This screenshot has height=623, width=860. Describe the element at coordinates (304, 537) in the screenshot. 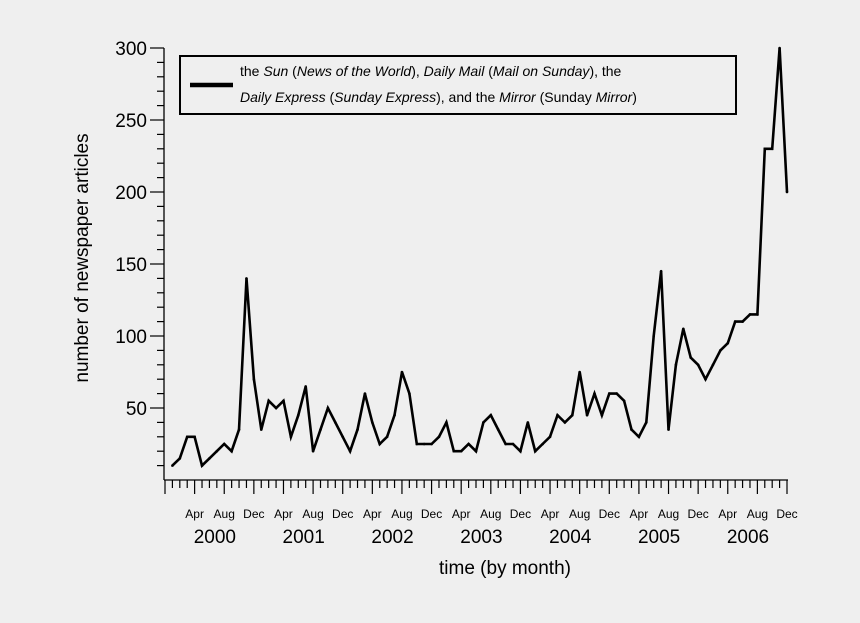

I see `x-tick-label-year: 2001` at that location.